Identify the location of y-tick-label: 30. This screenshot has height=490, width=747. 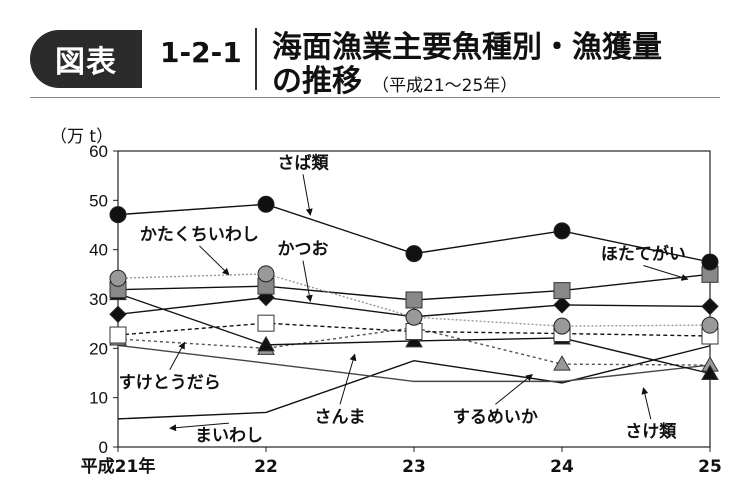
(98, 299).